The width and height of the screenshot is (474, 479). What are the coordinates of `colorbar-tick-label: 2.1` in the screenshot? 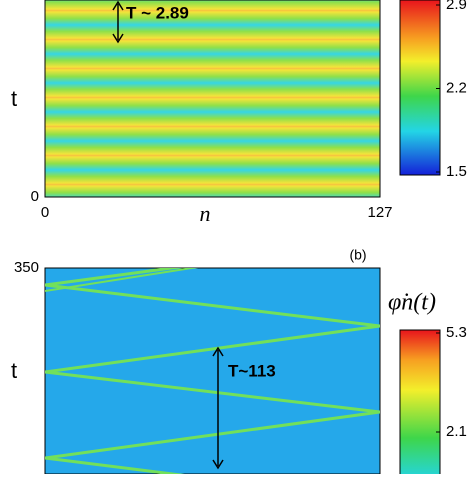 It's located at (456, 431).